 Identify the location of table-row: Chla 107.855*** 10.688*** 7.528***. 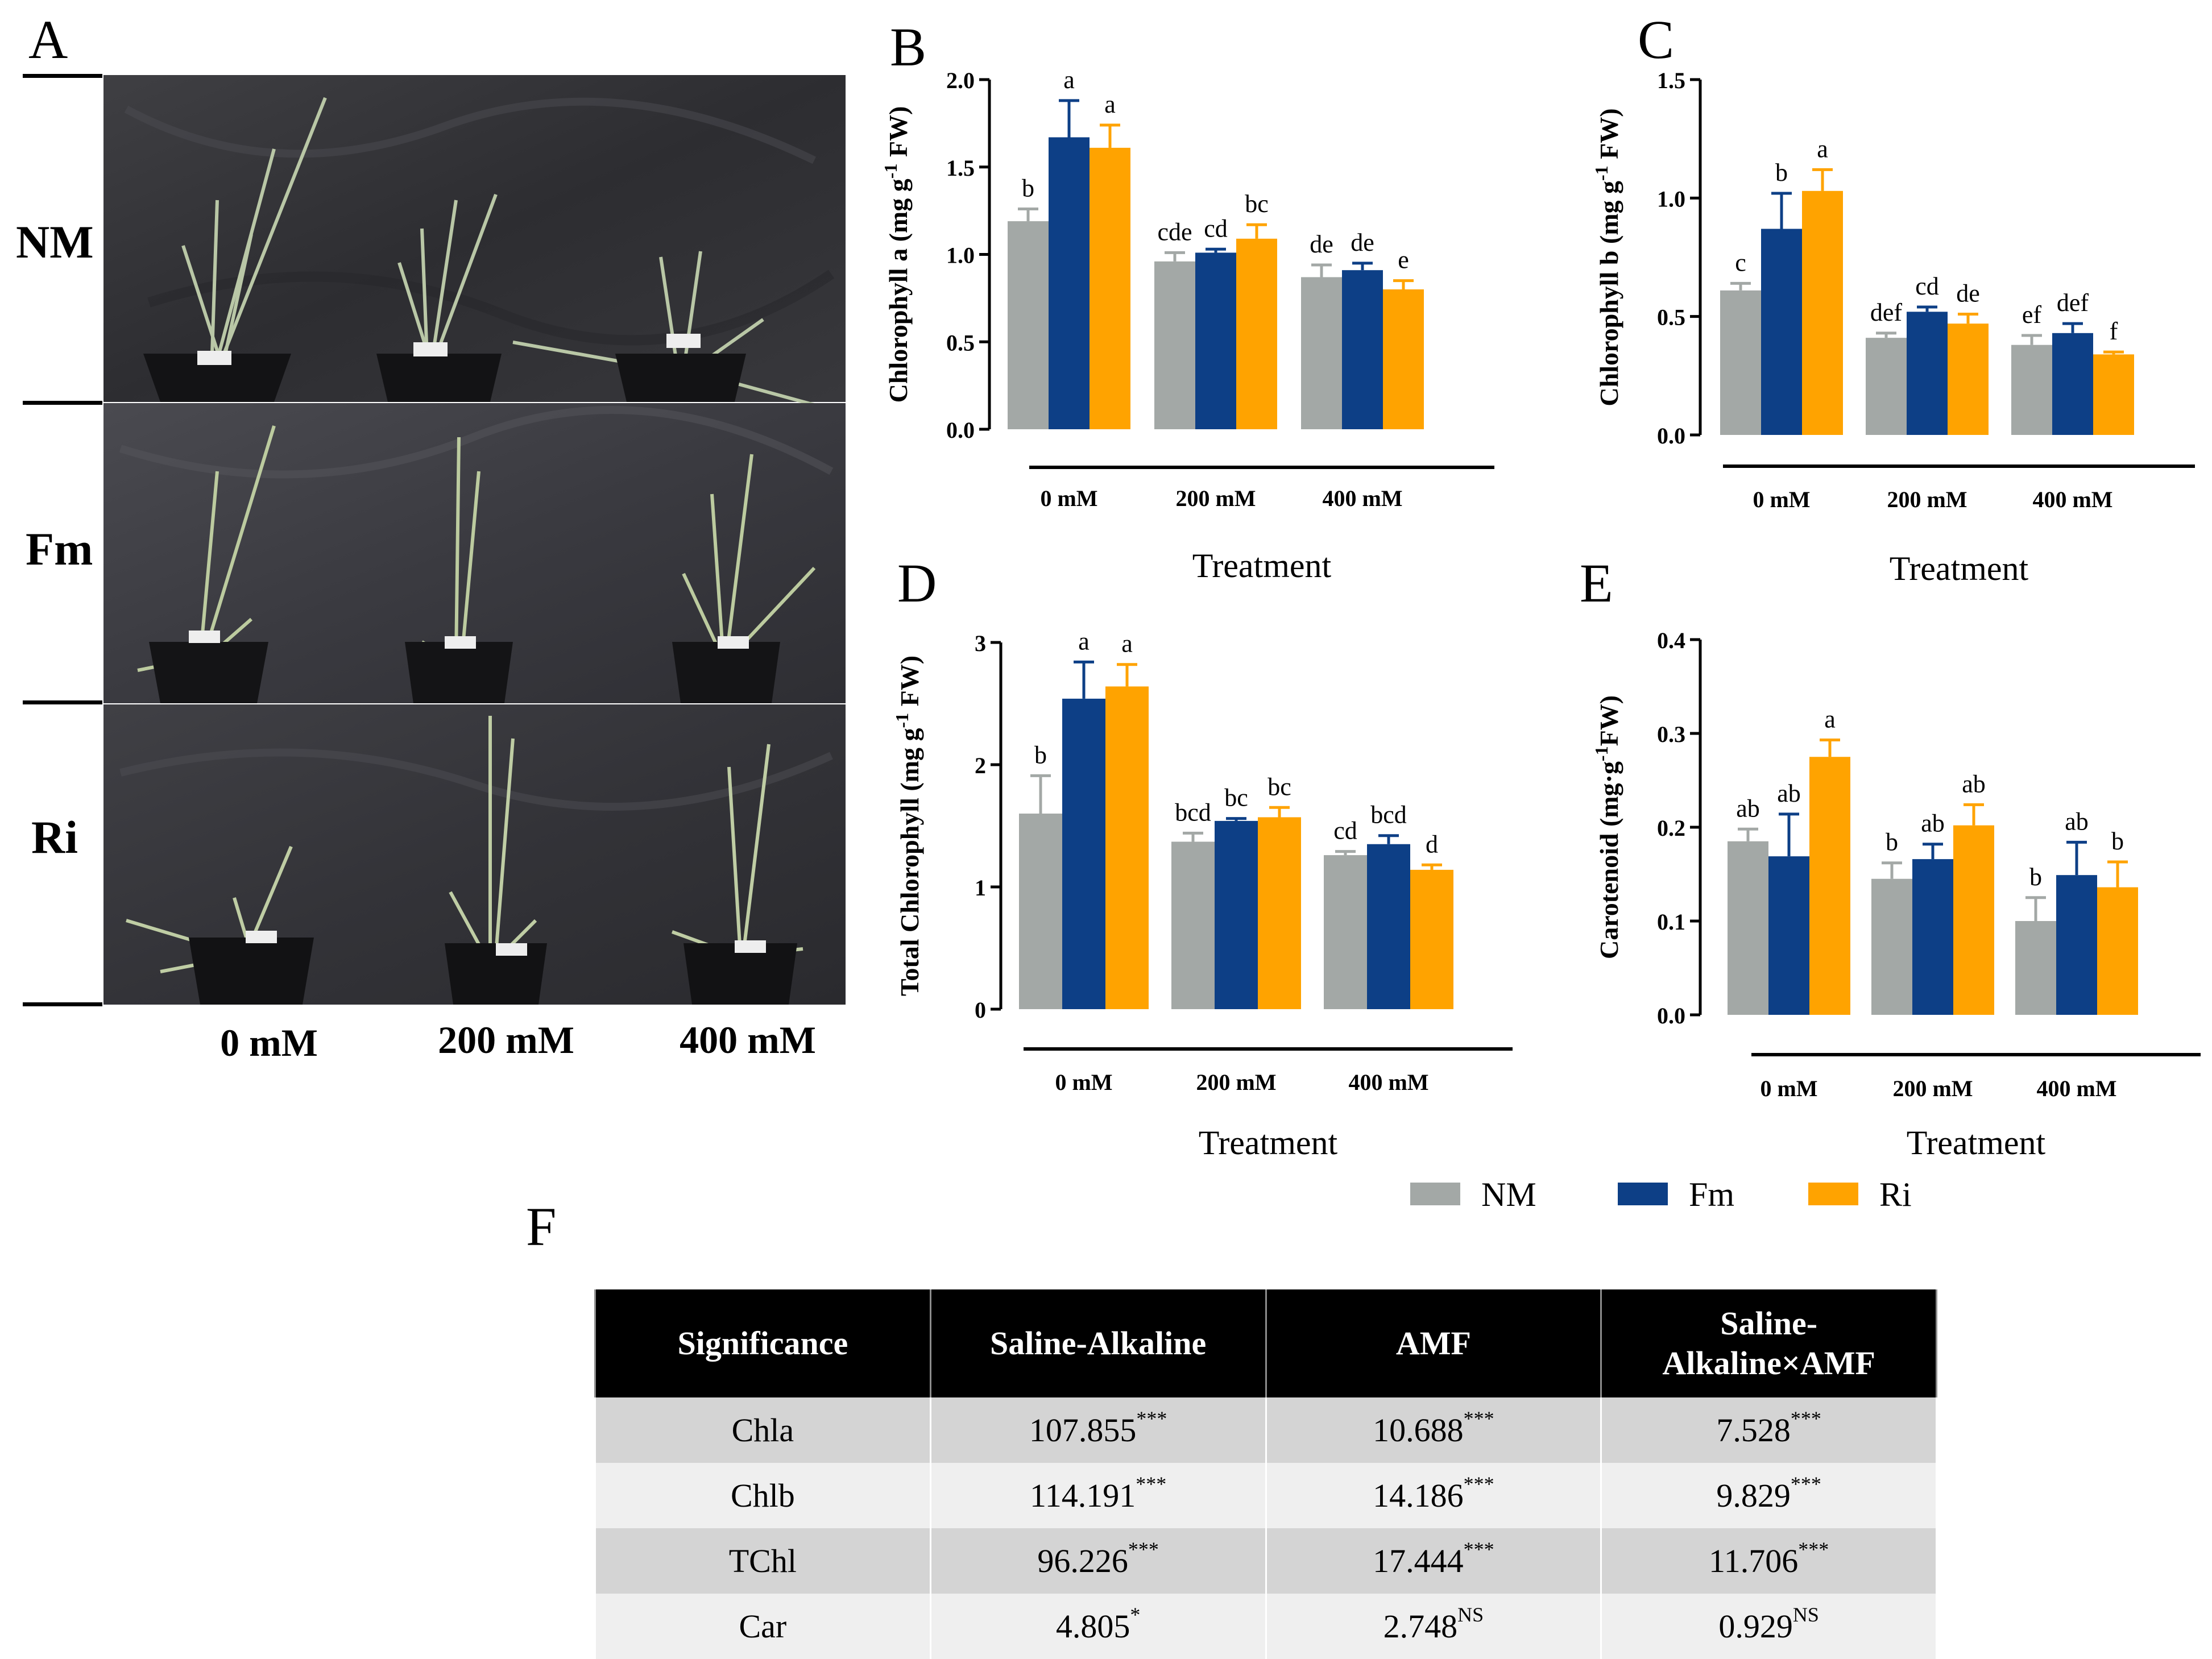
(1265, 1430).